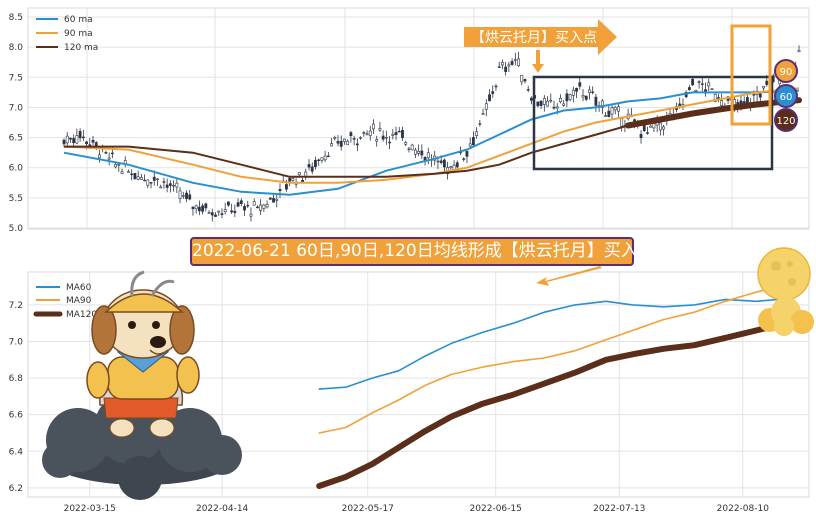 Image resolution: width=816 pixels, height=520 pixels. What do you see at coordinates (786, 95) in the screenshot?
I see `ma-badges: 90 60 120` at bounding box center [786, 95].